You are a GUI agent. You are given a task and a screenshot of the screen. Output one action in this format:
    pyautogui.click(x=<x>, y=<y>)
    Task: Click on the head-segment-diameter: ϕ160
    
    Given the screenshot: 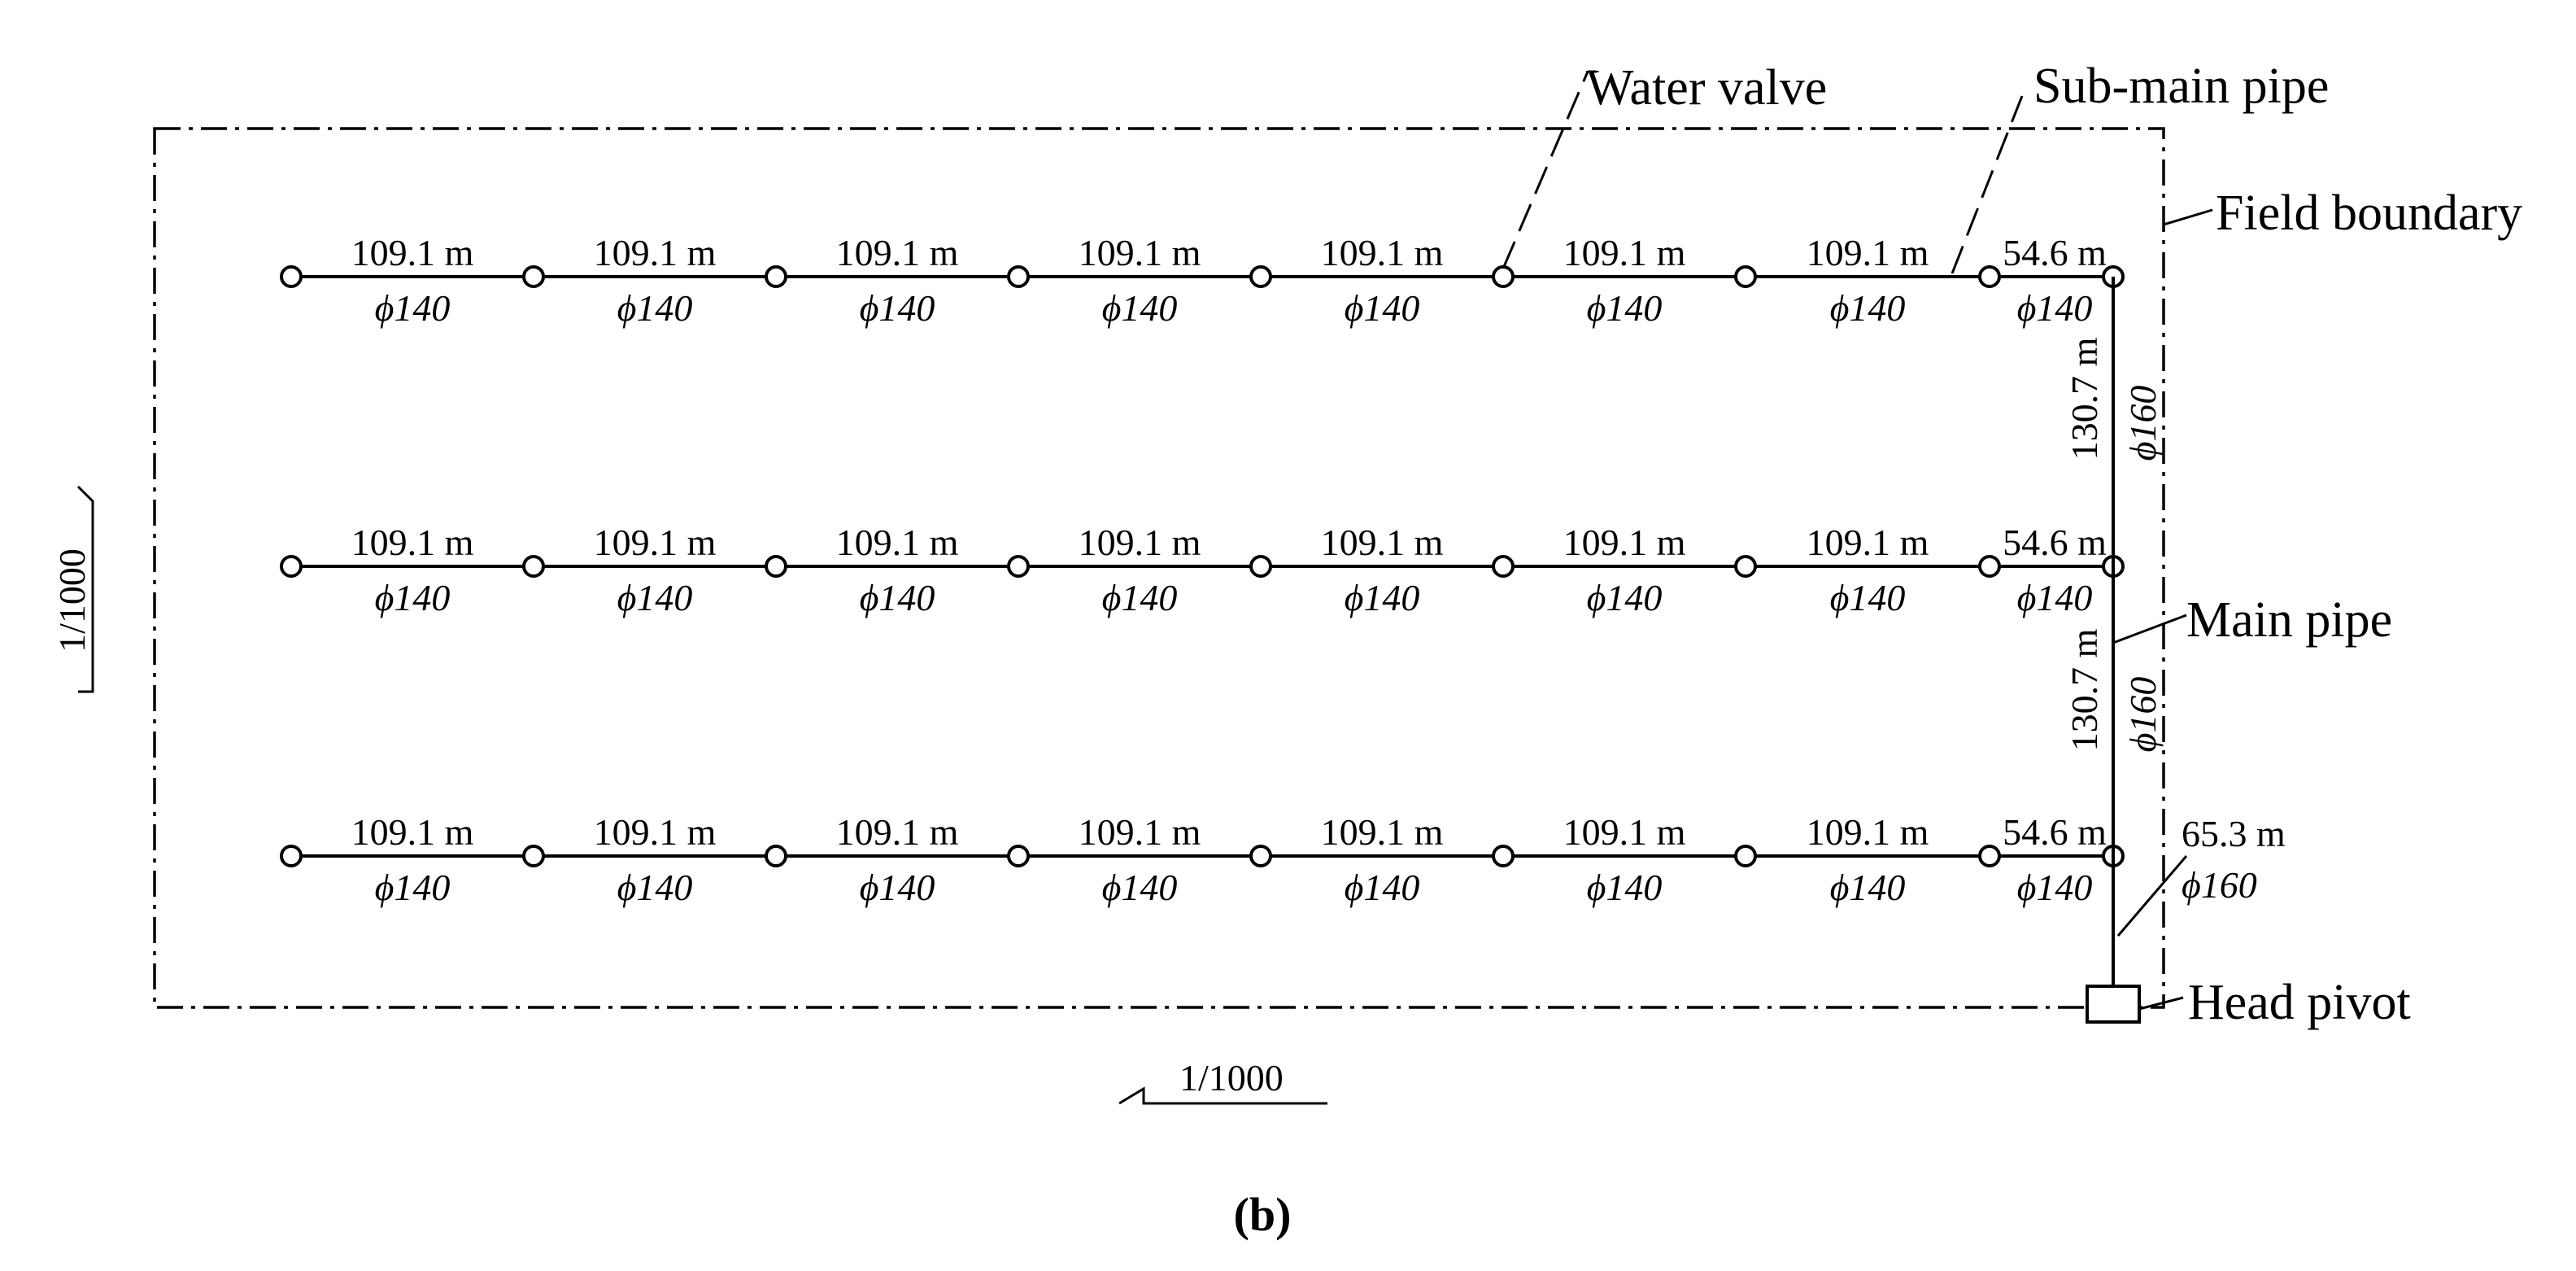 What is the action you would take?
    pyautogui.click(x=2219, y=885)
    